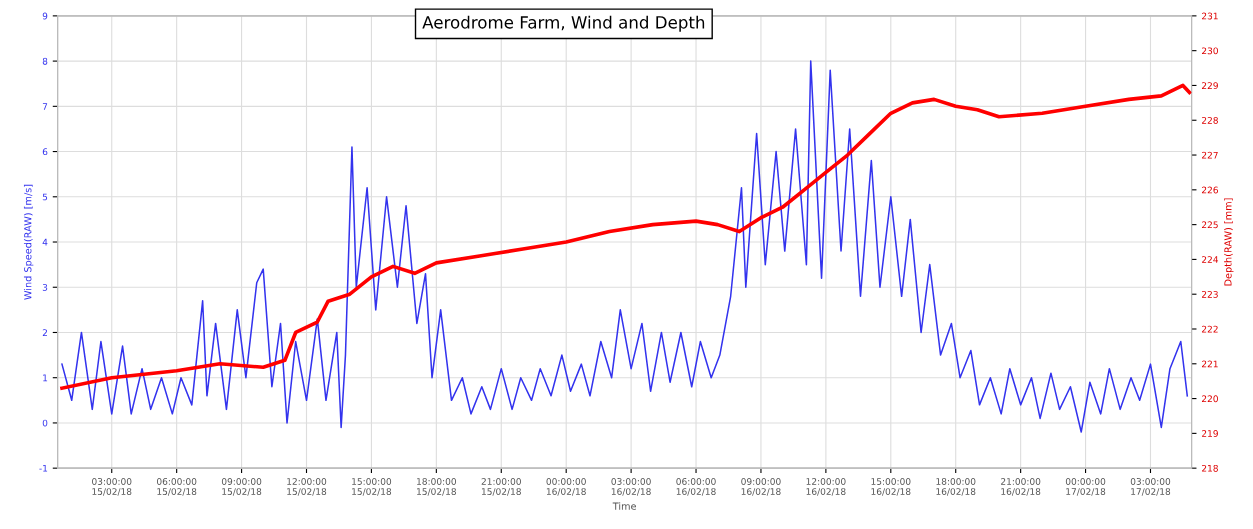  What do you see at coordinates (1021, 487) in the screenshot?
I see `x-tick-label: 21:00:00 16/02/18` at bounding box center [1021, 487].